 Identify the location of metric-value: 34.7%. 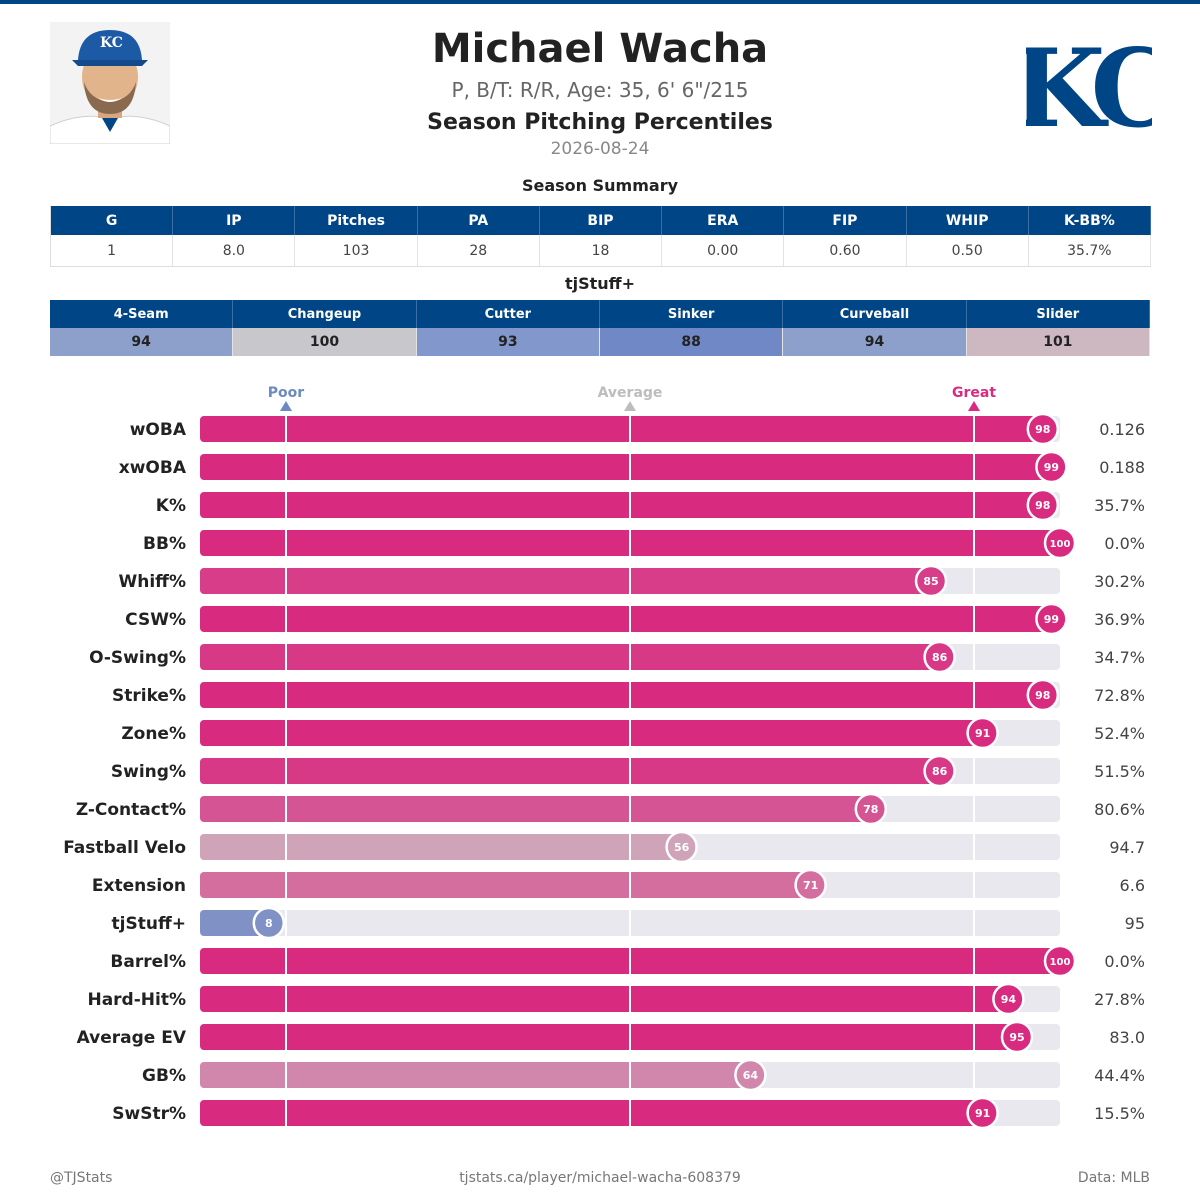
(1119, 657).